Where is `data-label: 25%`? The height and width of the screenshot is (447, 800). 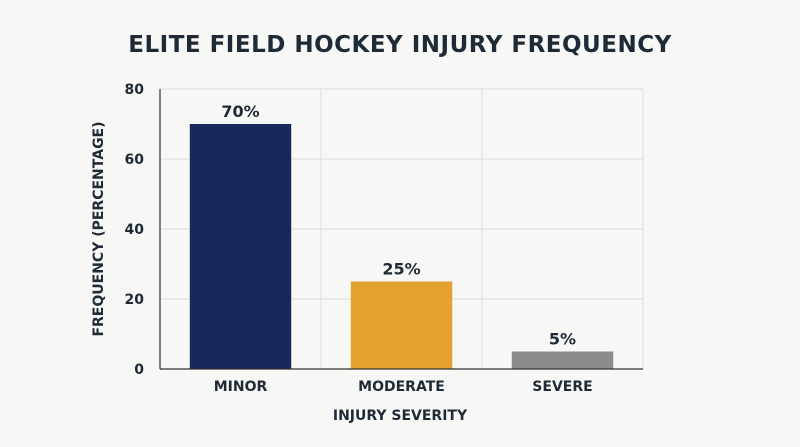
data-label: 25% is located at coordinates (401, 269).